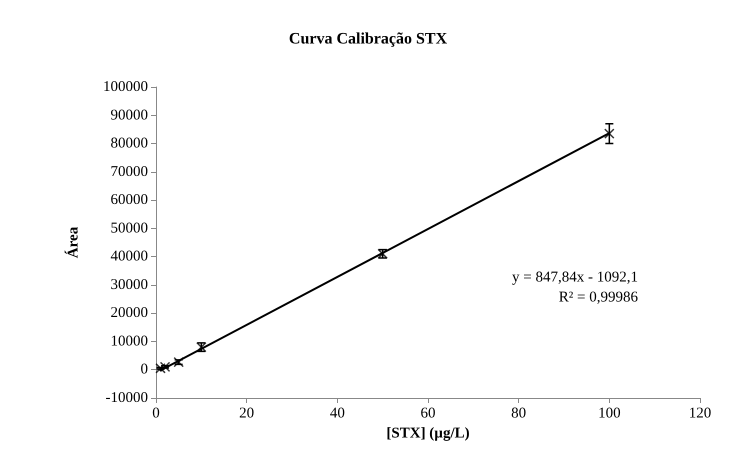 Image resolution: width=736 pixels, height=456 pixels. What do you see at coordinates (129, 284) in the screenshot?
I see `y-tick-label: 30000` at bounding box center [129, 284].